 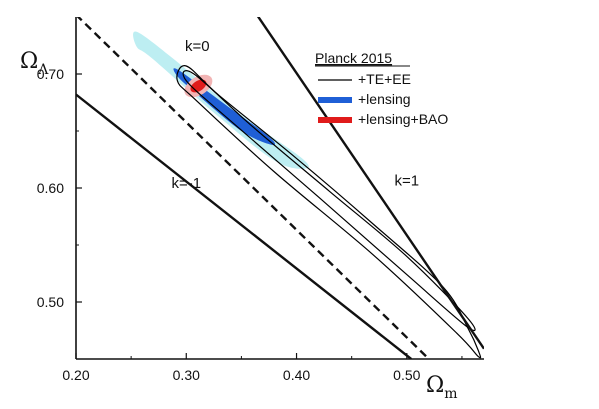 What do you see at coordinates (186, 183) in the screenshot?
I see `label-k-minus-1: k=-1` at bounding box center [186, 183].